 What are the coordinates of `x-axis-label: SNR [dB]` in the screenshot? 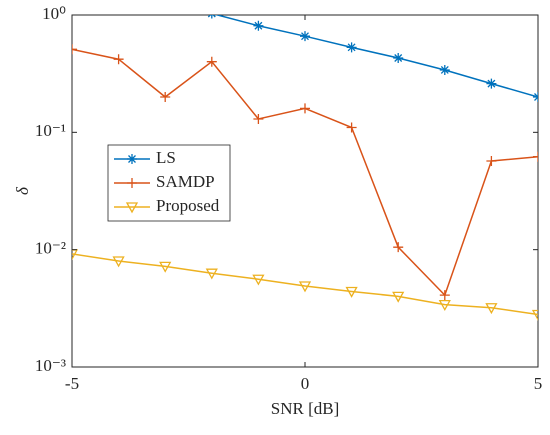 It's located at (305, 408).